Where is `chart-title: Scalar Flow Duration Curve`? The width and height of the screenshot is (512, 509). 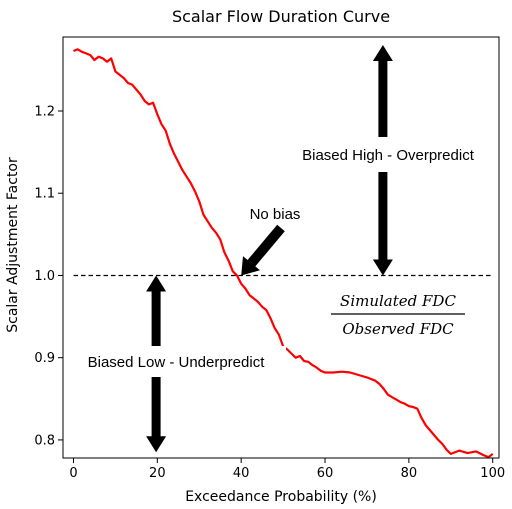 chart-title: Scalar Flow Duration Curve is located at coordinates (281, 16).